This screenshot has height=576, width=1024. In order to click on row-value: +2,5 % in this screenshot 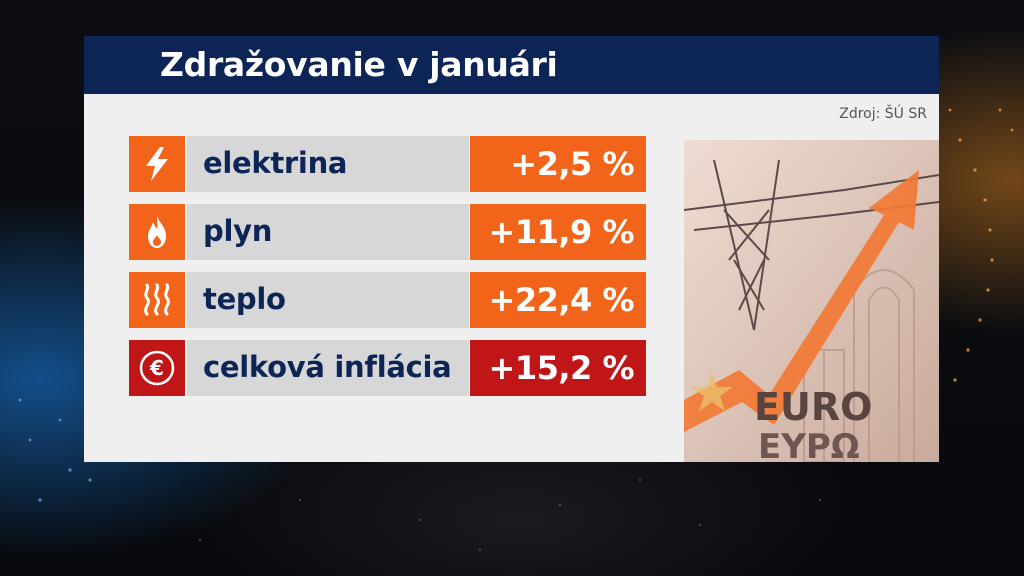, I will do `click(572, 164)`.